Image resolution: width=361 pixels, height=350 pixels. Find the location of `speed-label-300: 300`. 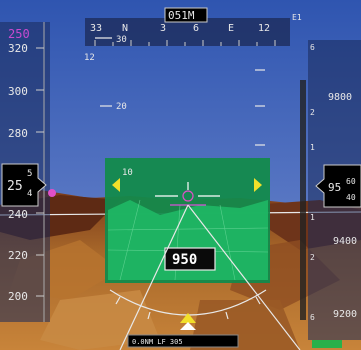

speed-label-300: 300 is located at coordinates (18, 91).